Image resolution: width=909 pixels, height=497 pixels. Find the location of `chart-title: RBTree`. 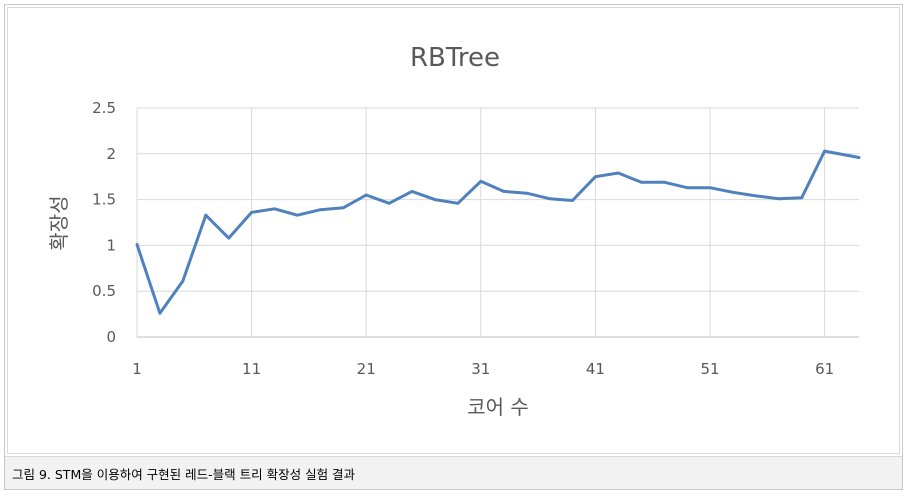

chart-title: RBTree is located at coordinates (455, 58).